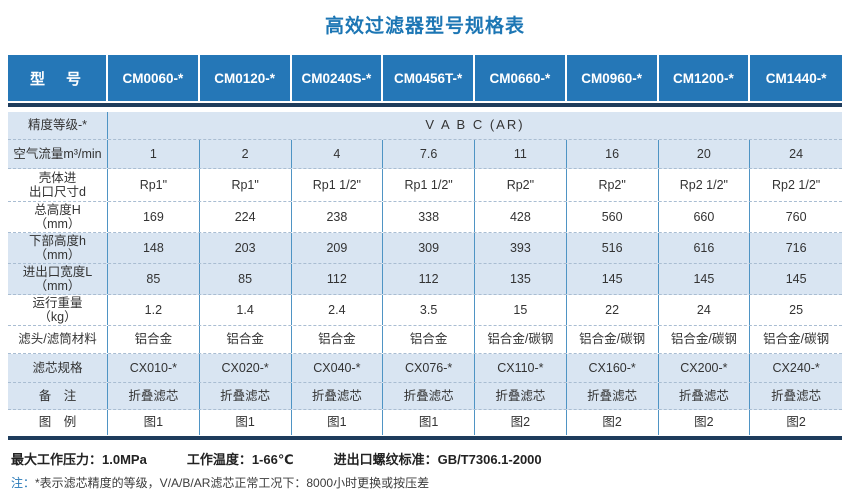  I want to click on table-cell: 516, so click(613, 248).